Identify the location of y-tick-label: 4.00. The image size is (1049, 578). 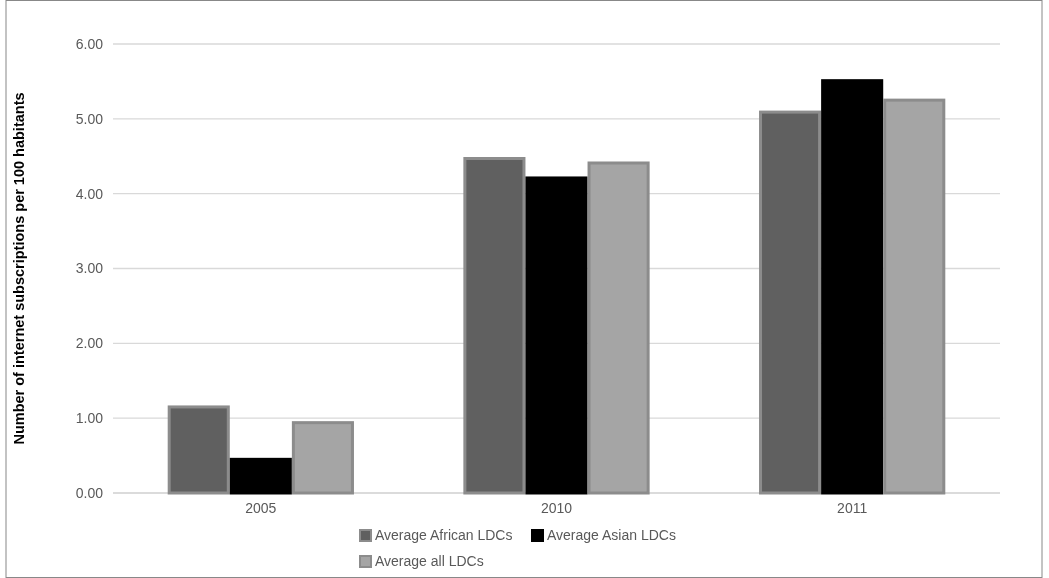
(89, 193).